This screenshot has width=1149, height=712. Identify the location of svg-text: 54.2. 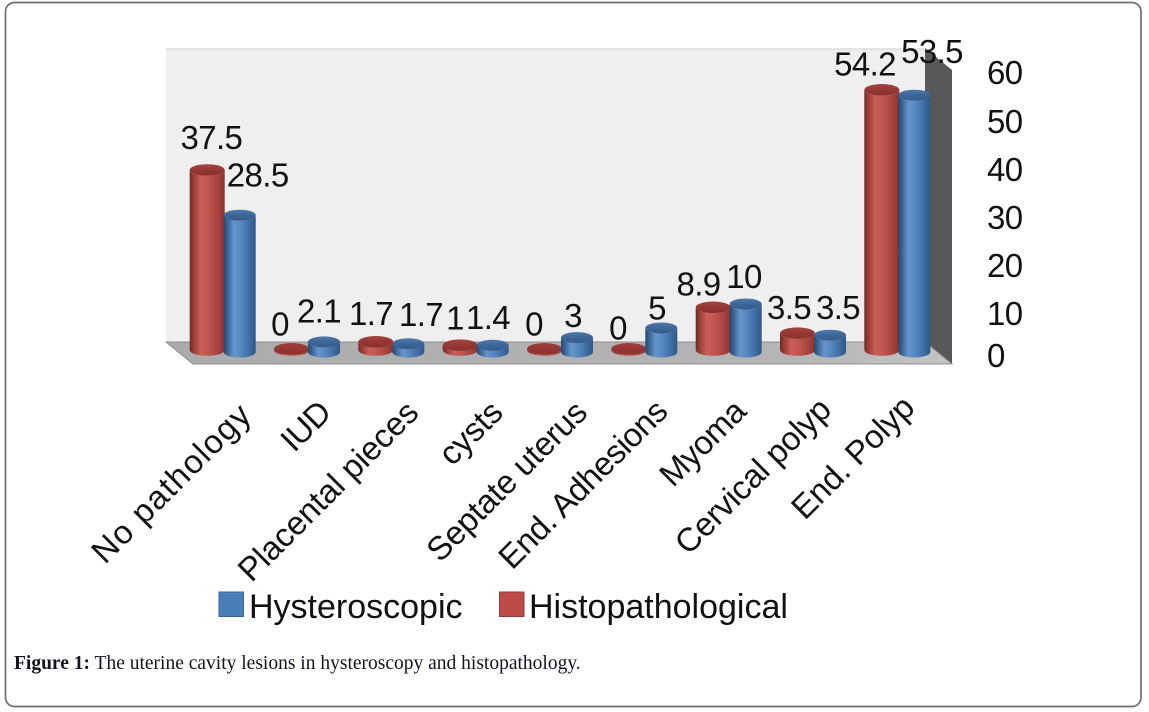
(865, 64).